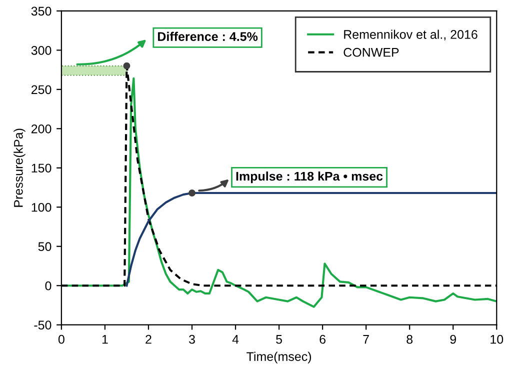 This screenshot has height=365, width=512. What do you see at coordinates (61, 339) in the screenshot?
I see `x-tick-label: 0` at bounding box center [61, 339].